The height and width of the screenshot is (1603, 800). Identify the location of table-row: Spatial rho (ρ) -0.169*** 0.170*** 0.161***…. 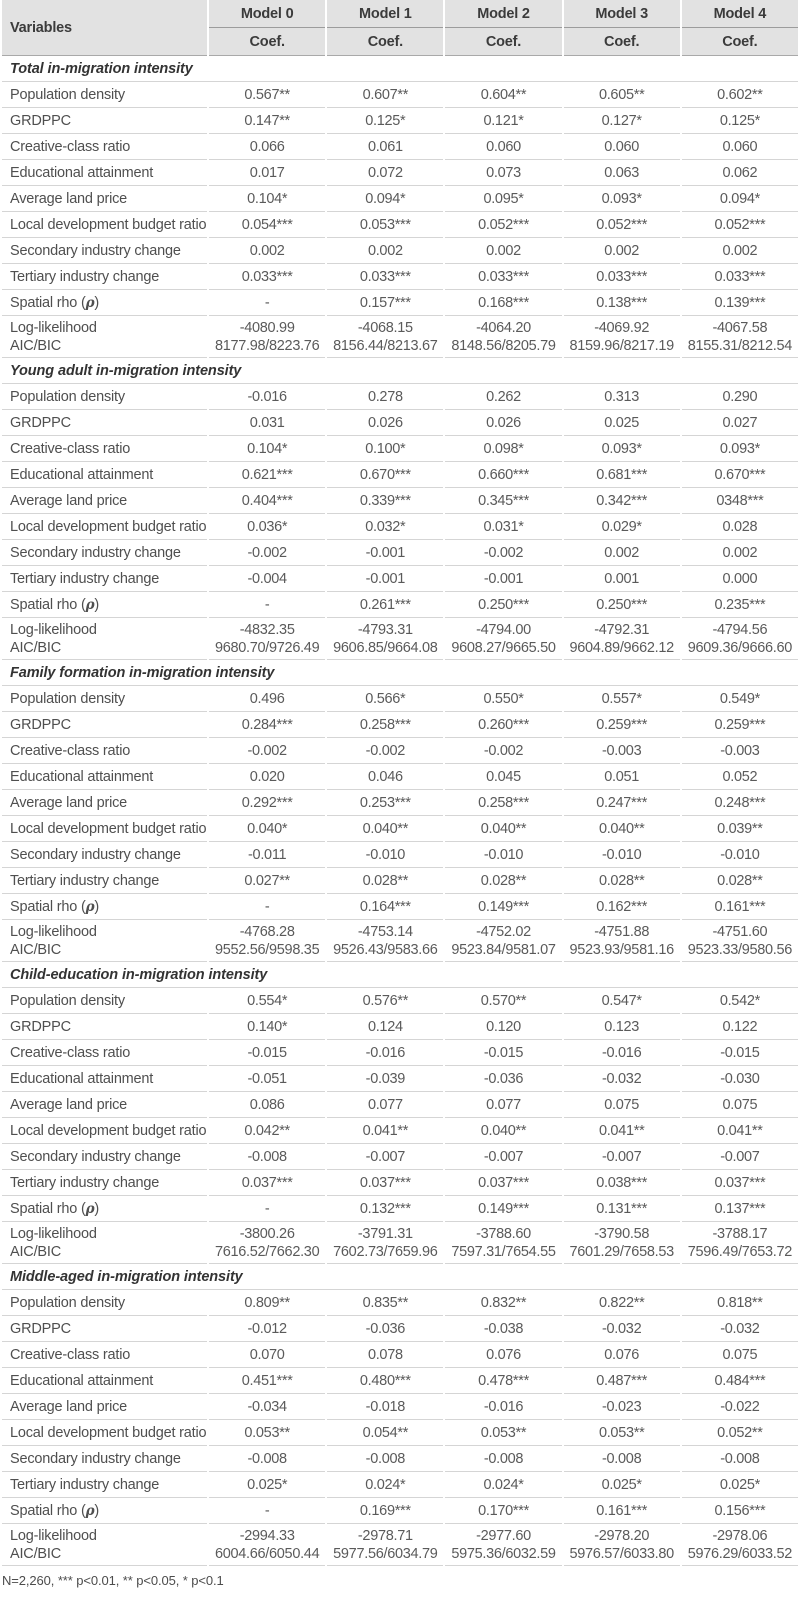
(400, 1511).